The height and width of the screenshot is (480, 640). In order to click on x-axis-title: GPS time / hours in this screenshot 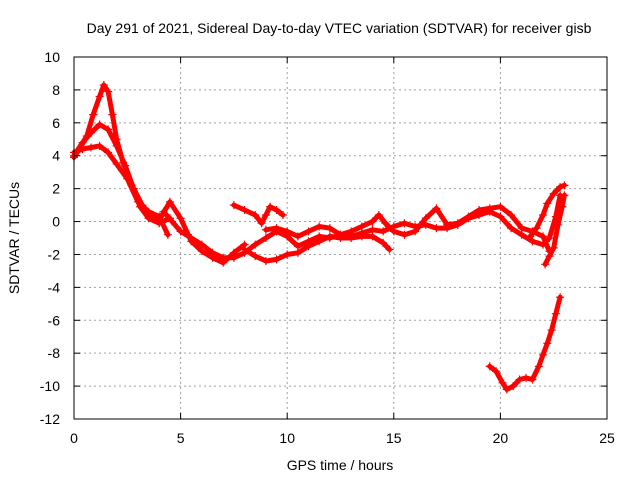, I will do `click(340, 465)`.